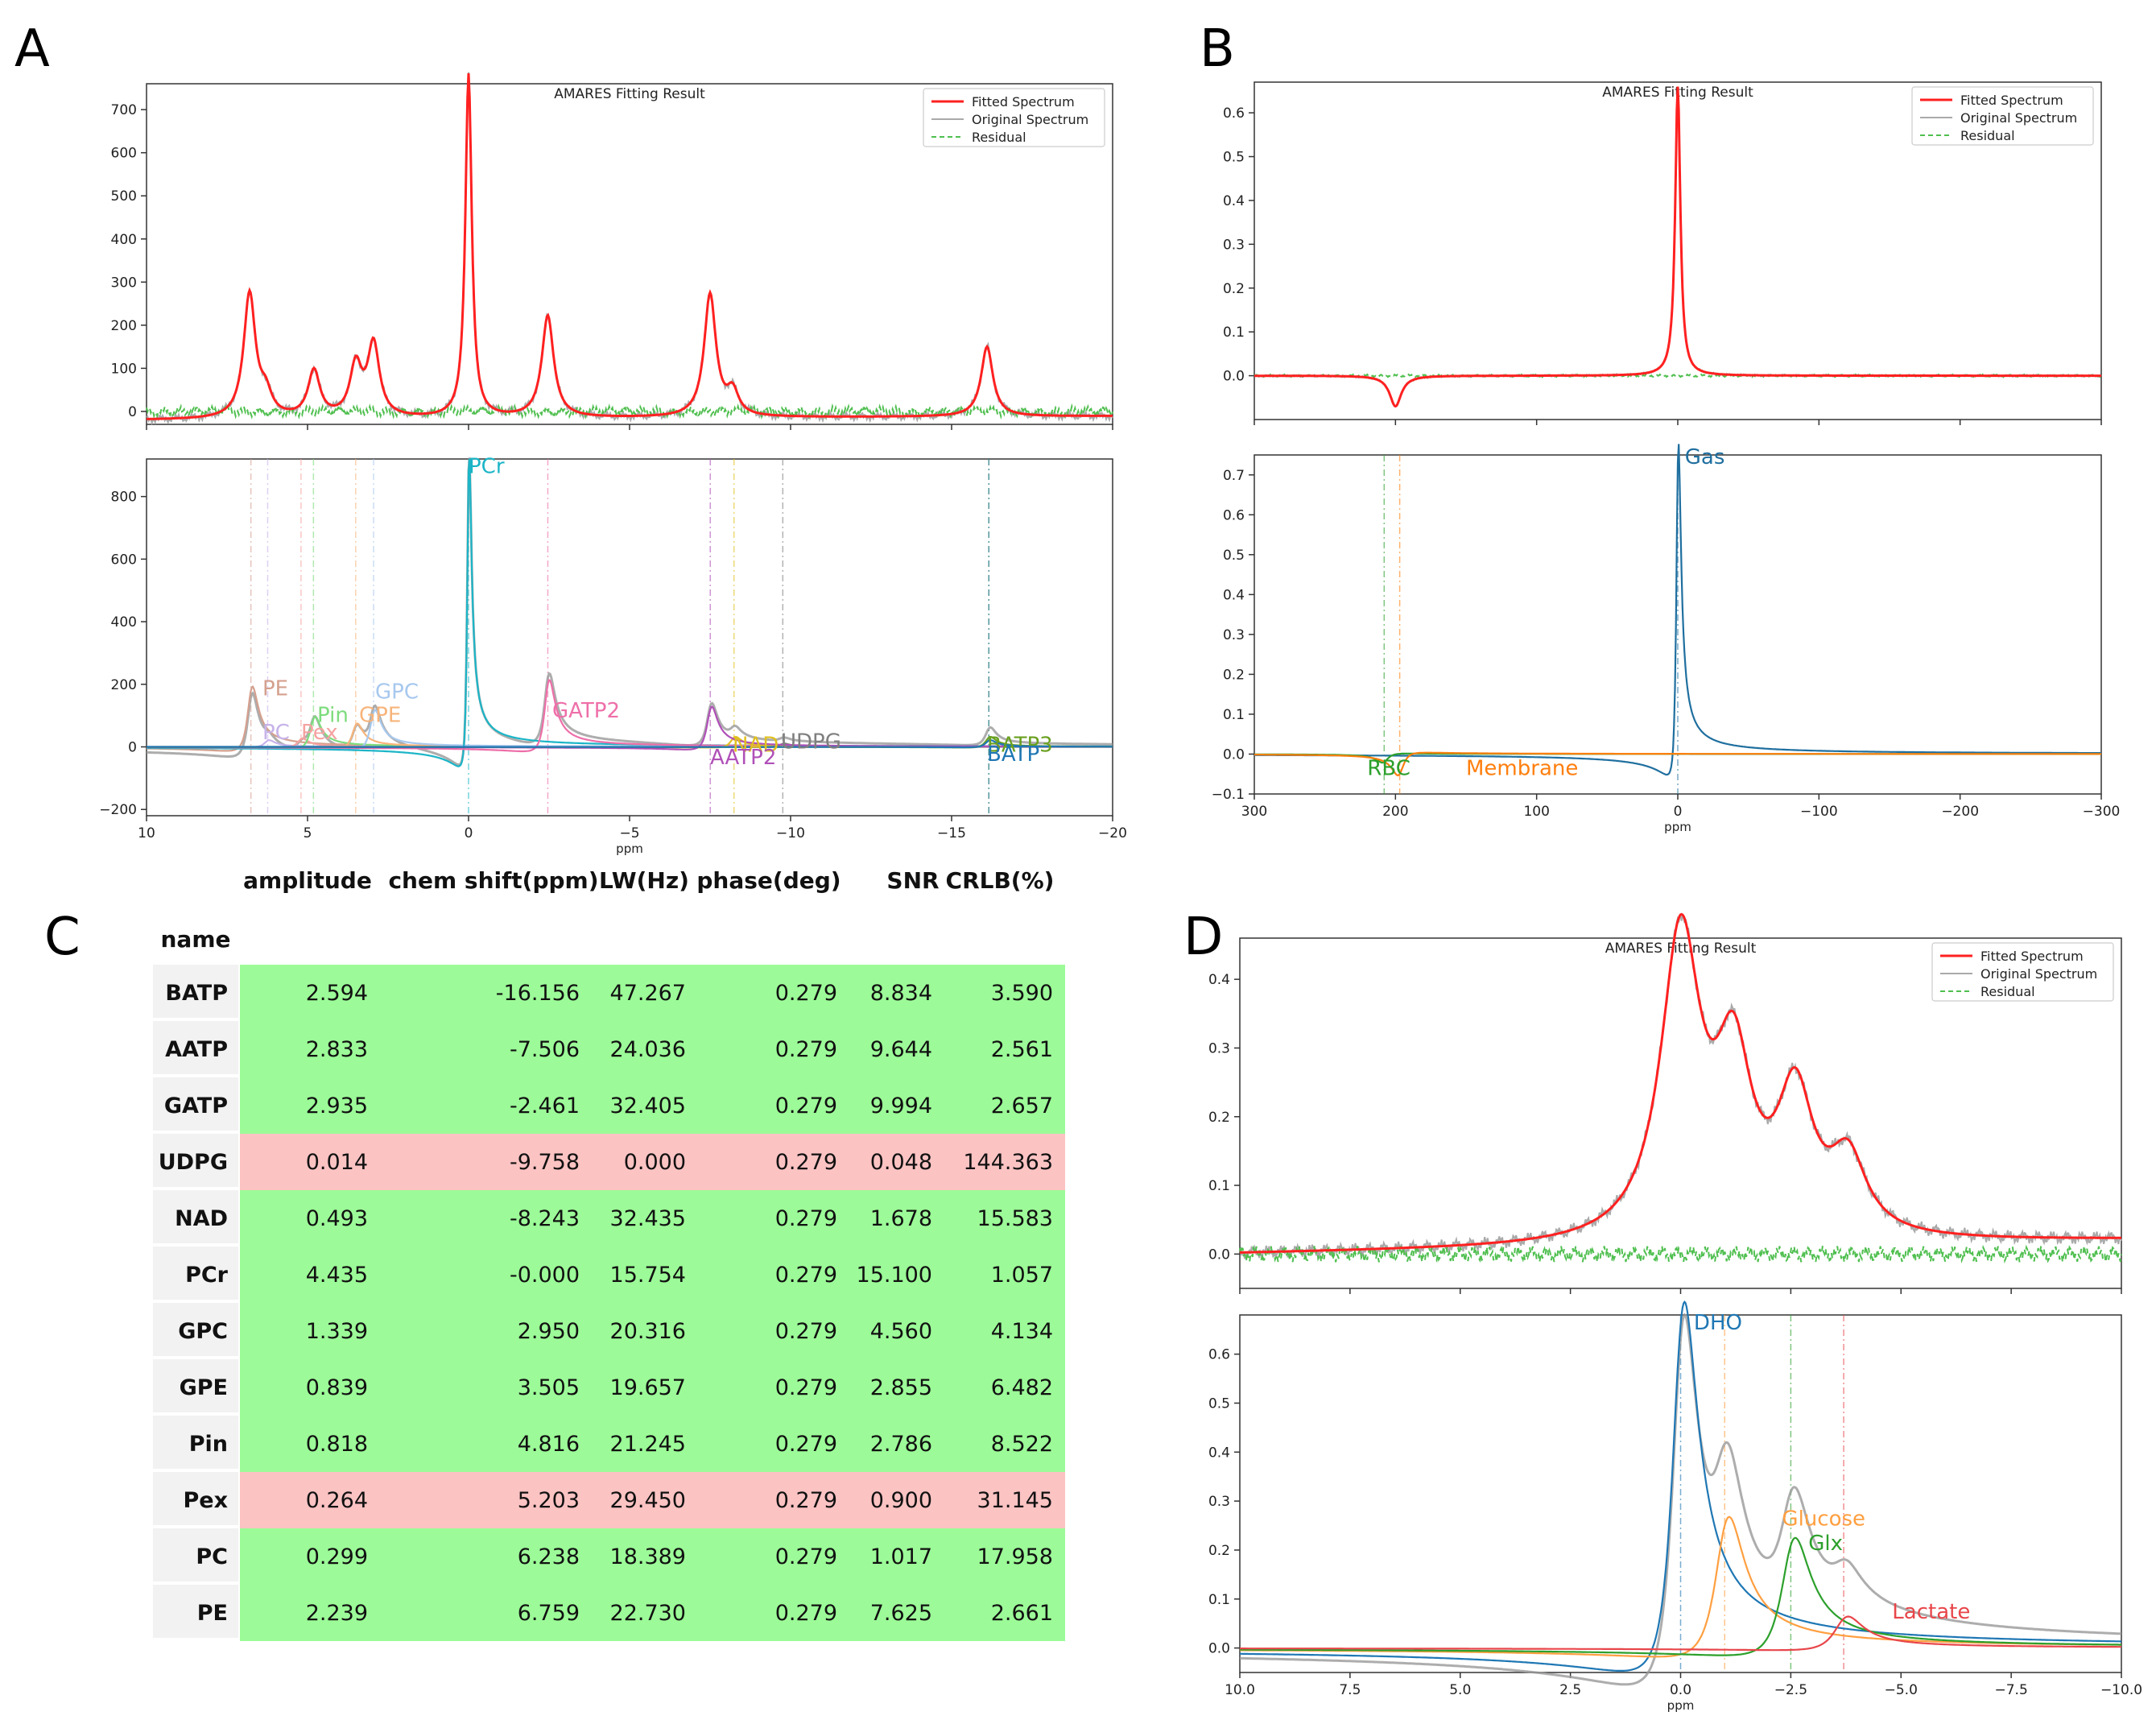  What do you see at coordinates (629, 637) in the screenshot?
I see `a-bottom-frame` at bounding box center [629, 637].